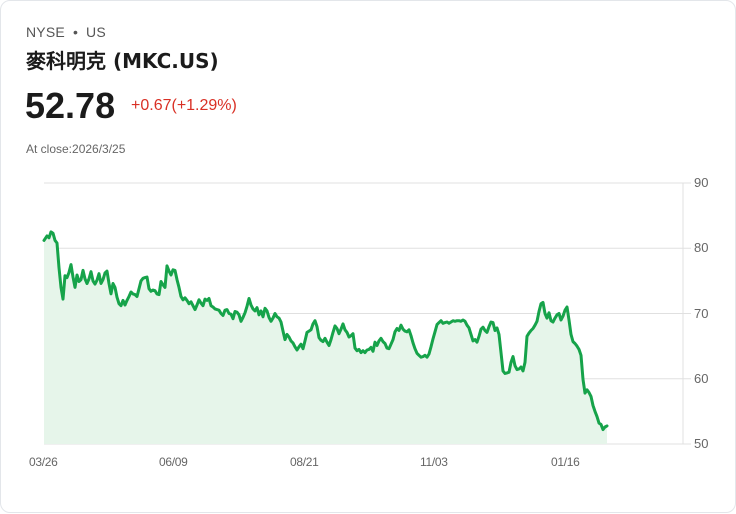 Image resolution: width=736 pixels, height=514 pixels. Describe the element at coordinates (701, 378) in the screenshot. I see `y-tick-label: 60` at that location.